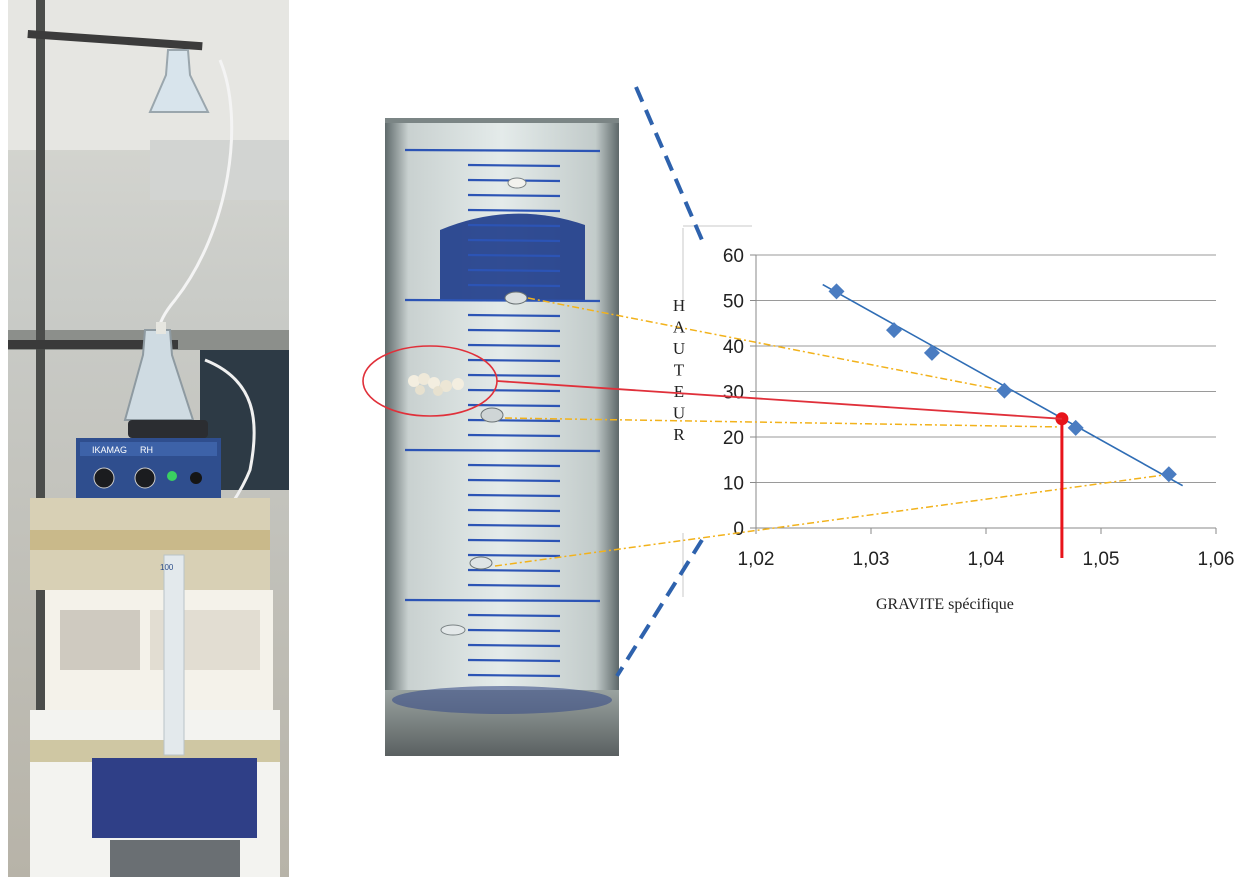 Image resolution: width=1252 pixels, height=877 pixels. I want to click on gridlines, so click(986, 368).